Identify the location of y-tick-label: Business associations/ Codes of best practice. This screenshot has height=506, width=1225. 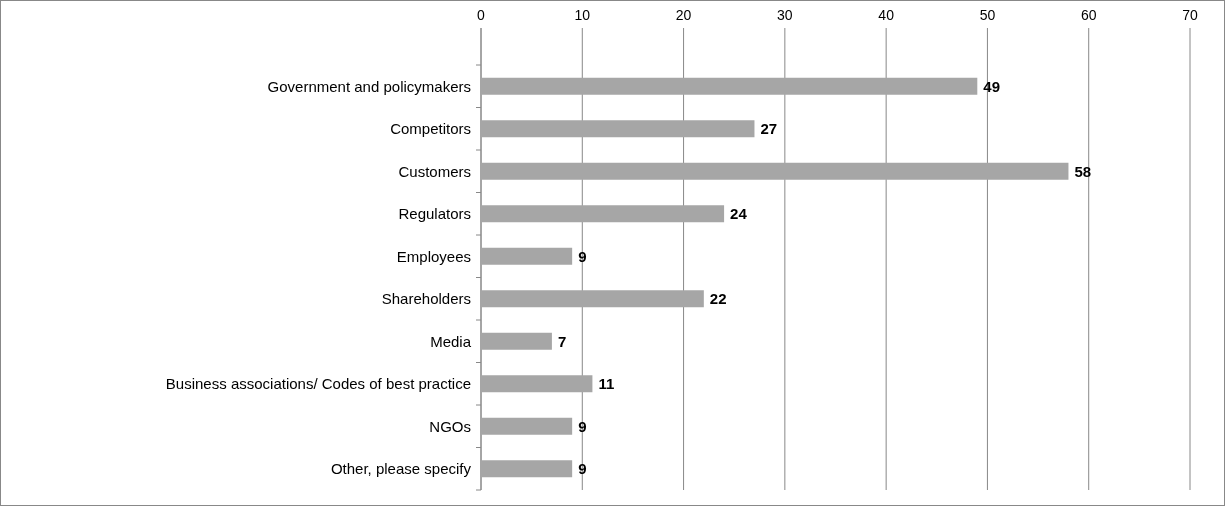
(318, 383).